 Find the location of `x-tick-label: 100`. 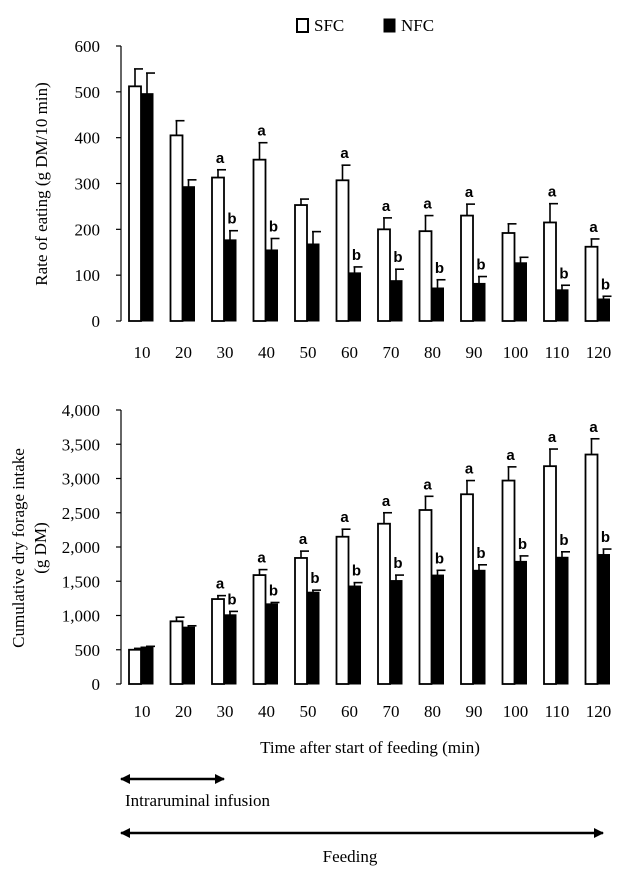

x-tick-label: 100 is located at coordinates (516, 711).